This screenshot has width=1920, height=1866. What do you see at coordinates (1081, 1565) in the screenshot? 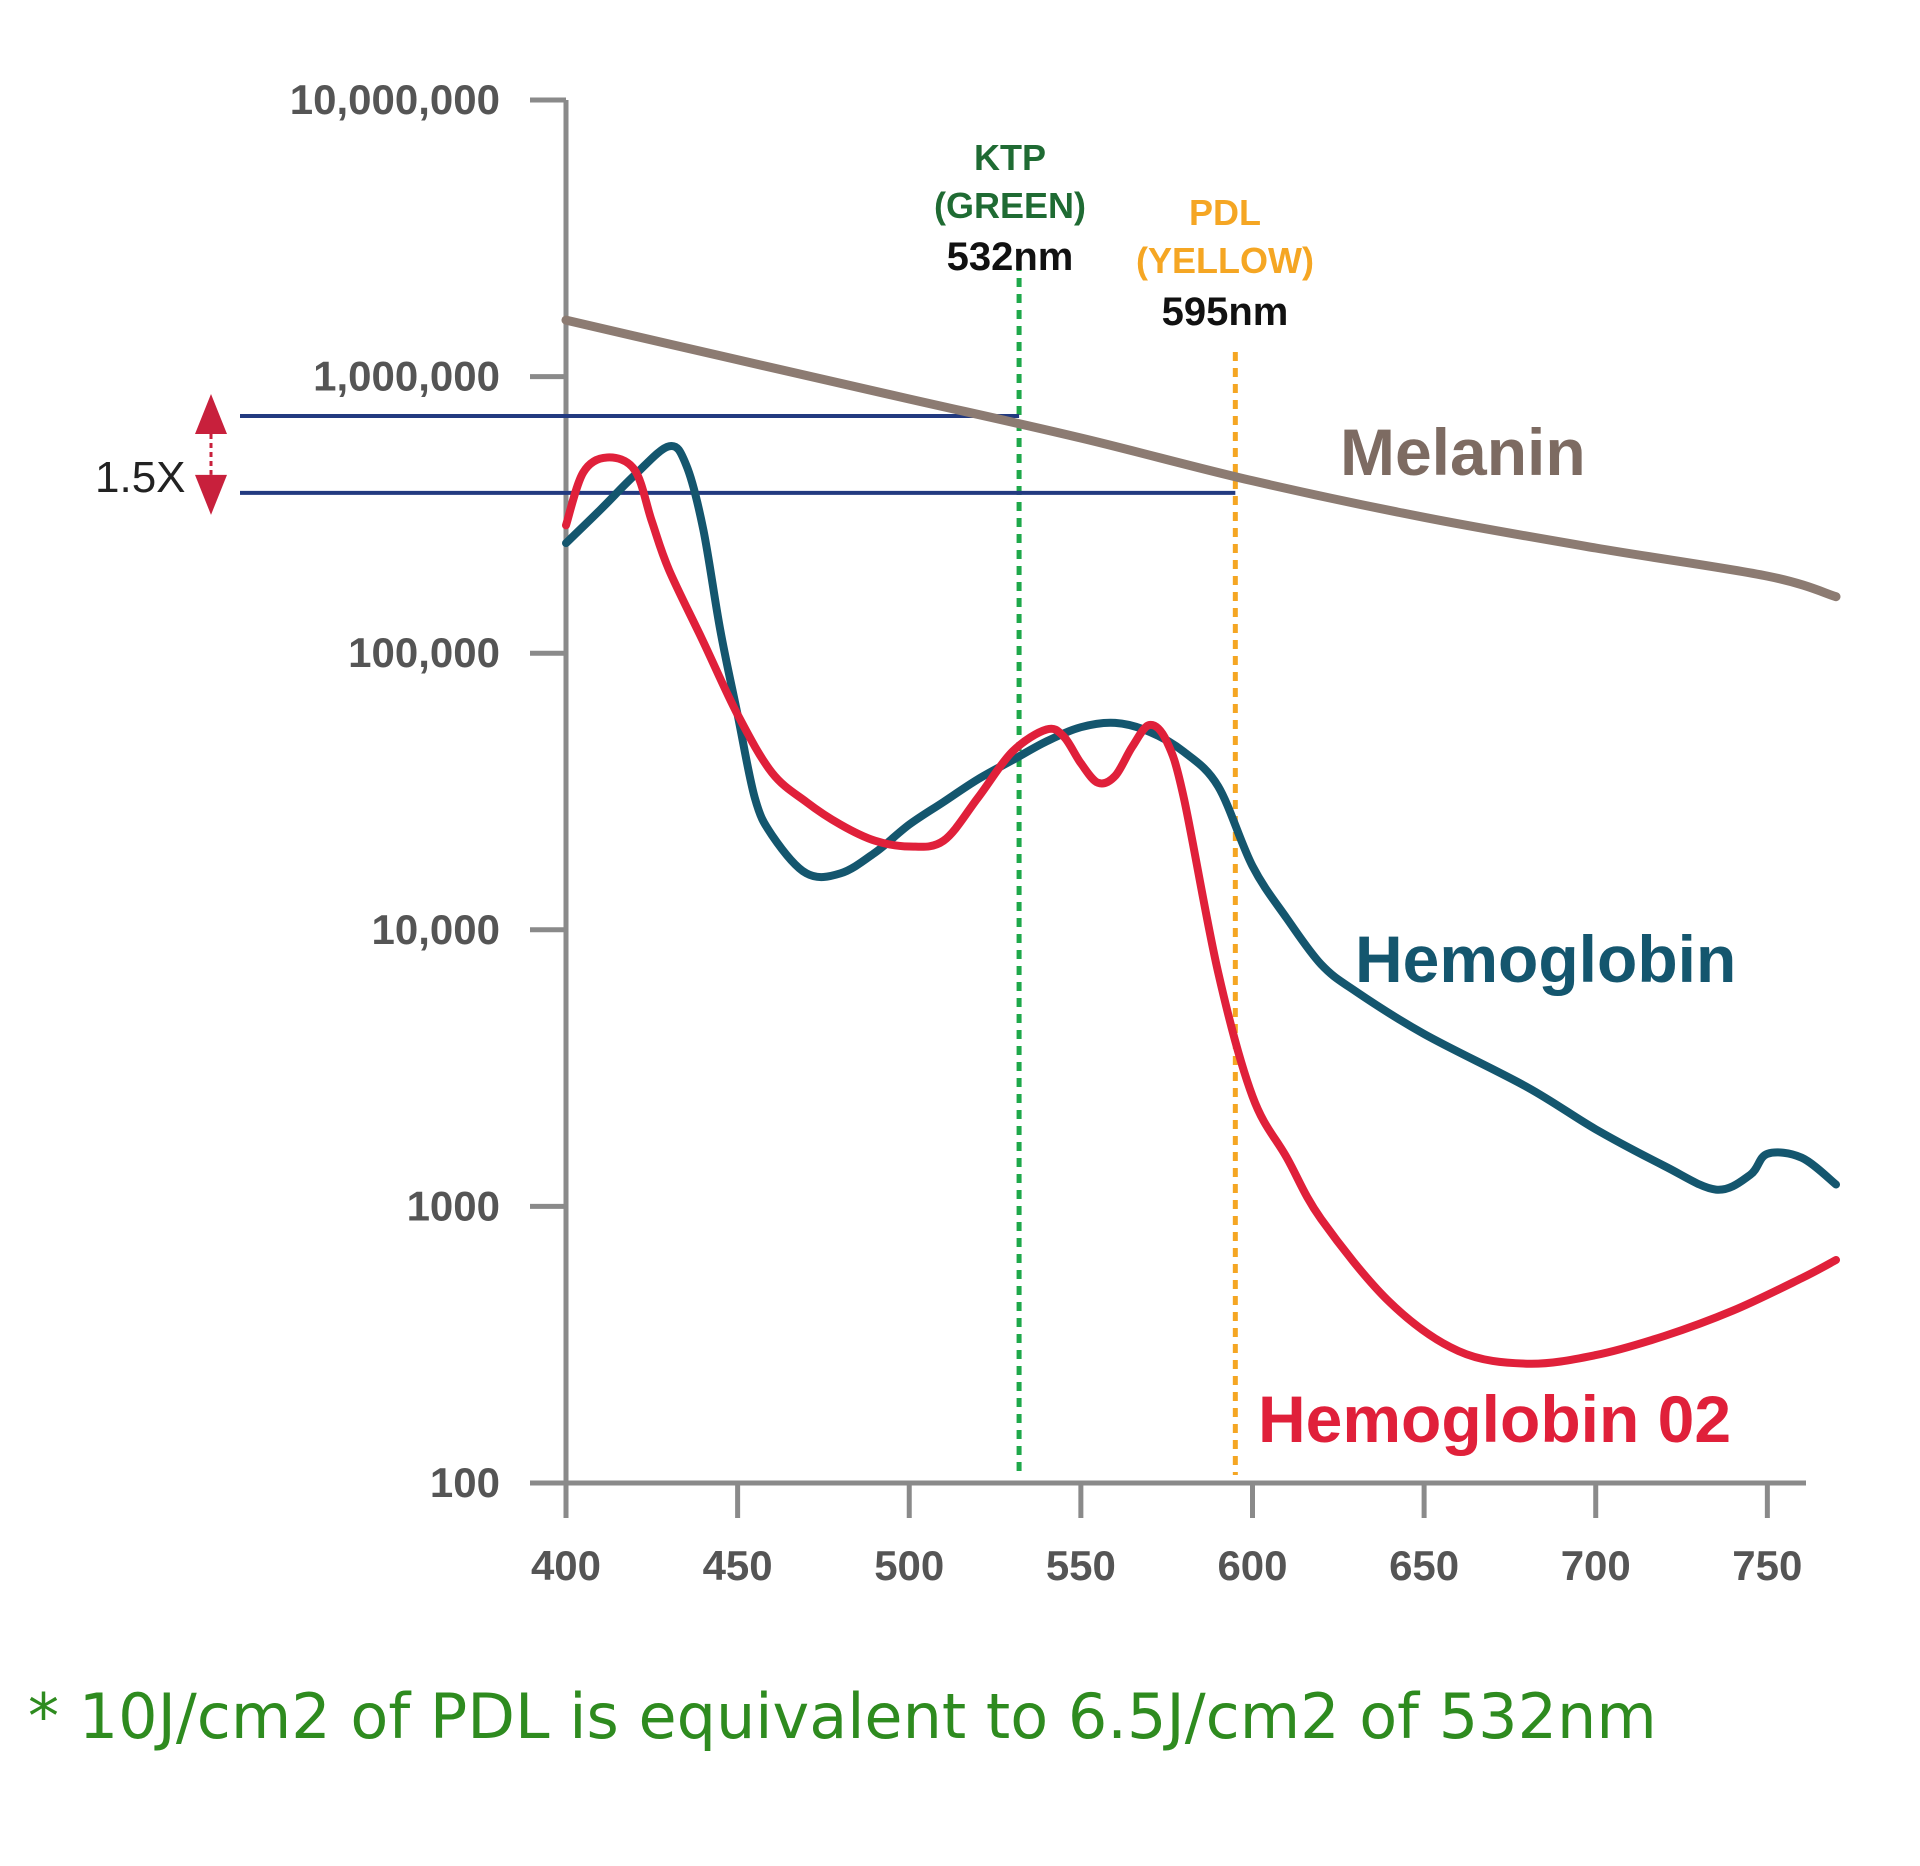
I see `x-tick-label: 550` at bounding box center [1081, 1565].